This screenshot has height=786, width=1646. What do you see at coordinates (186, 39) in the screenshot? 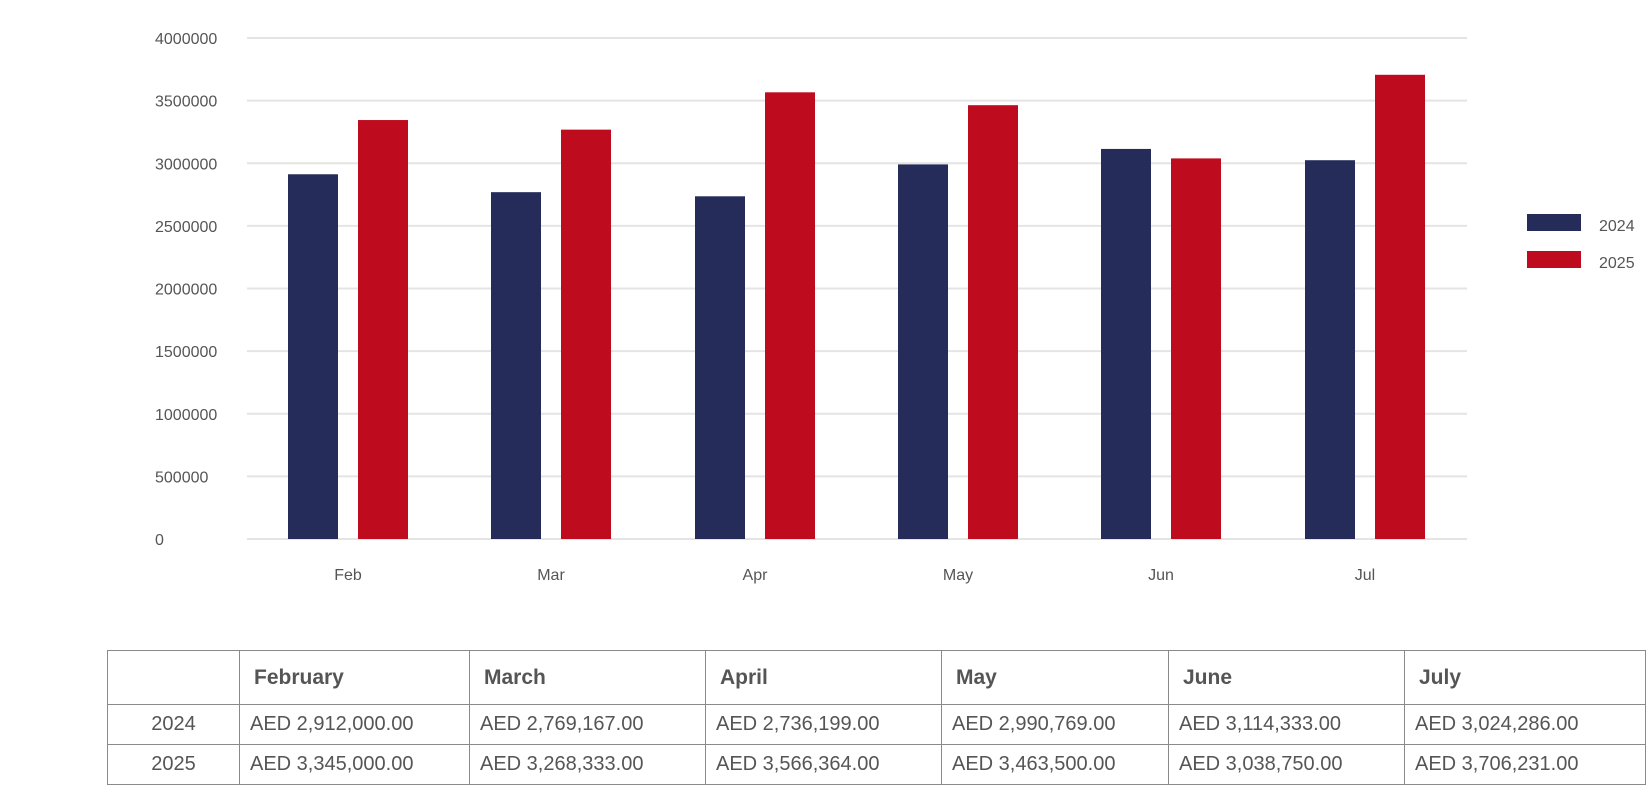
I see `y-tick-label: 4000000` at bounding box center [186, 39].